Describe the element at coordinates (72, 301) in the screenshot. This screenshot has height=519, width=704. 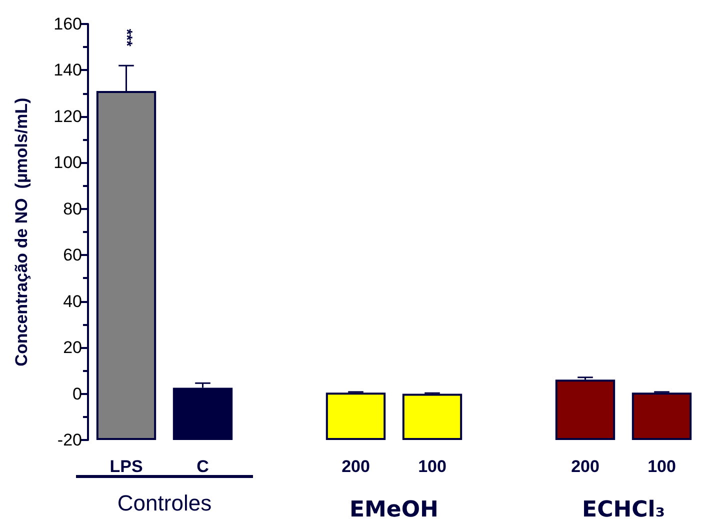
I see `y-tick-label: 40` at that location.